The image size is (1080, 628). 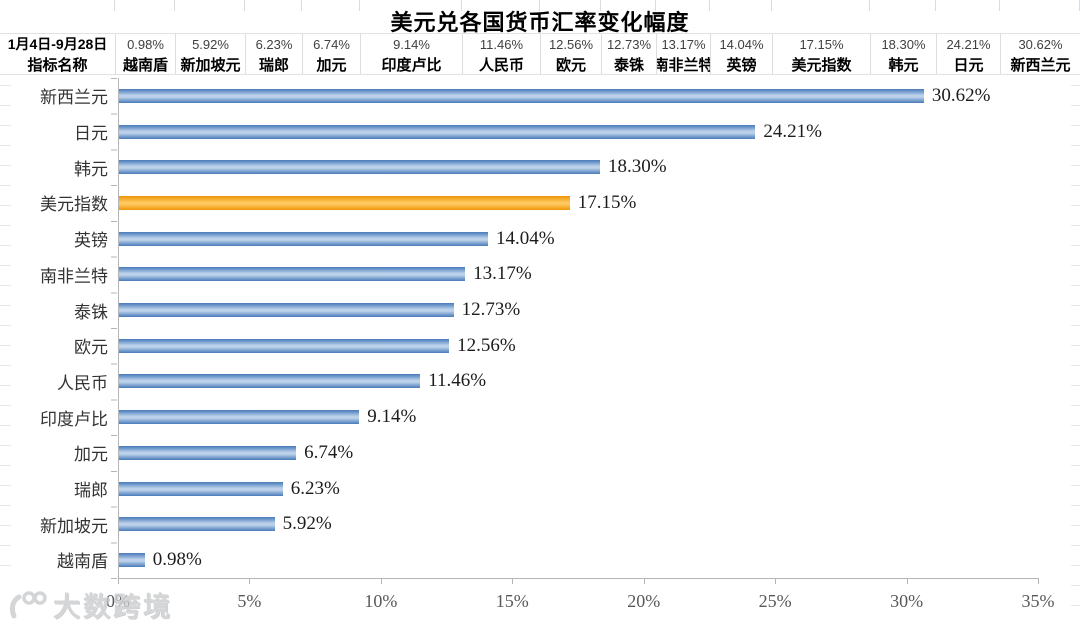 I want to click on bar-value-label: 12.56%, so click(x=486, y=345).